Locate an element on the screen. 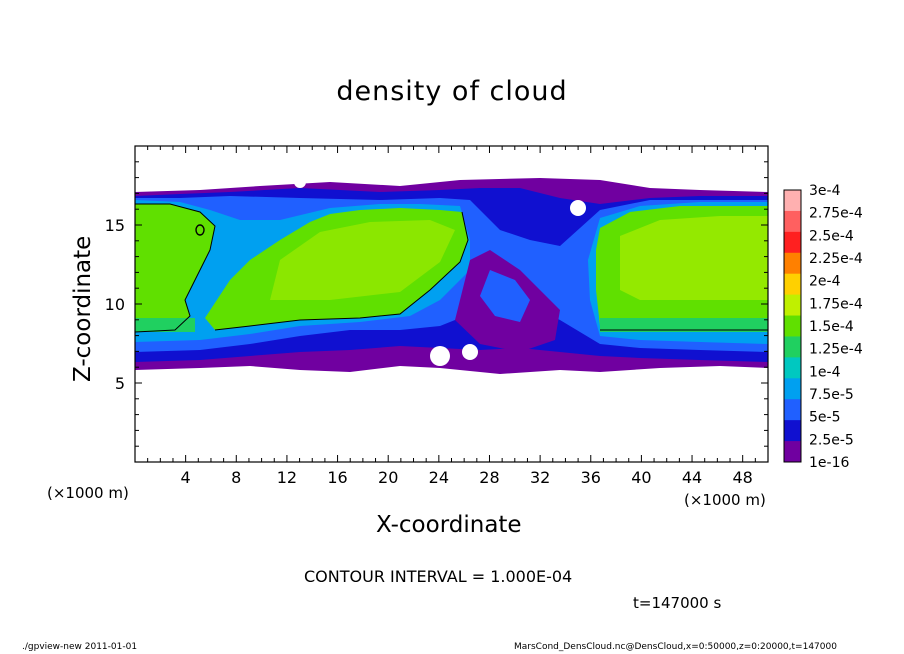 This screenshot has height=654, width=904. cloud-highlight-band is located at coordinates (362, 260).